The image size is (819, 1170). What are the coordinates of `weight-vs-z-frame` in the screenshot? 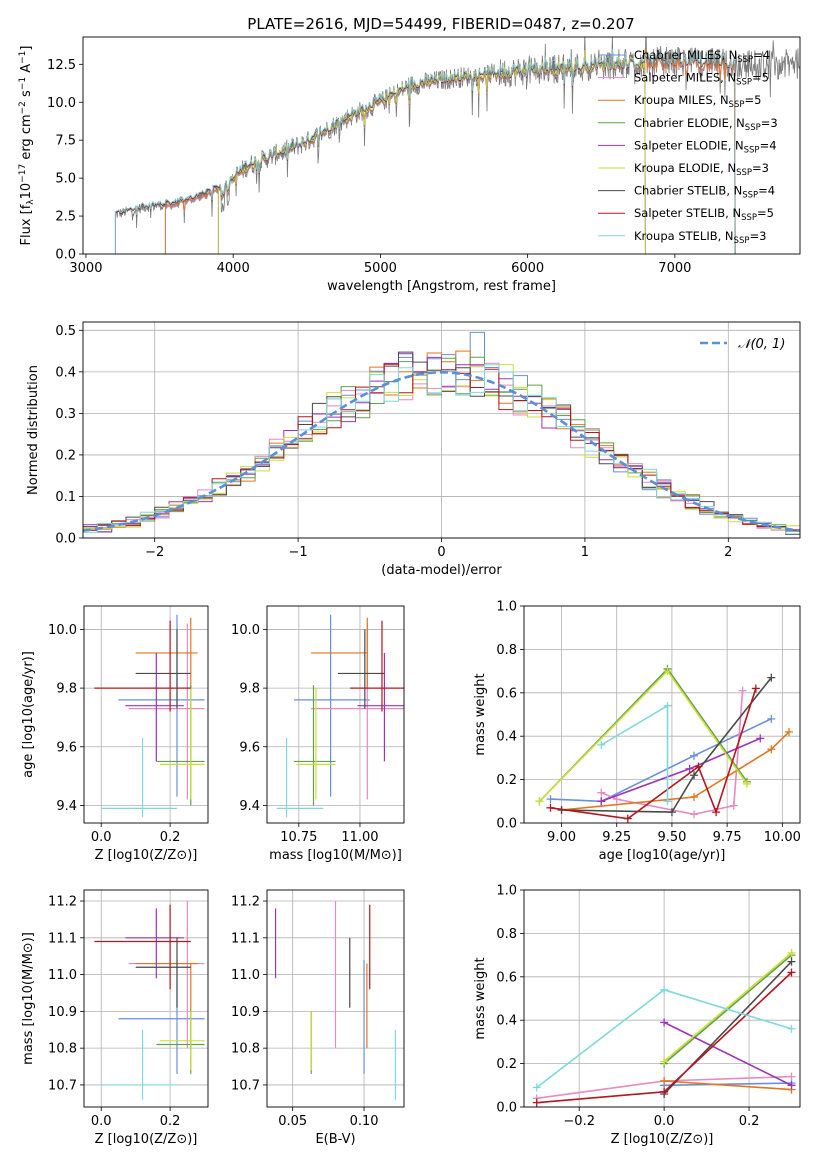 It's located at (662, 998).